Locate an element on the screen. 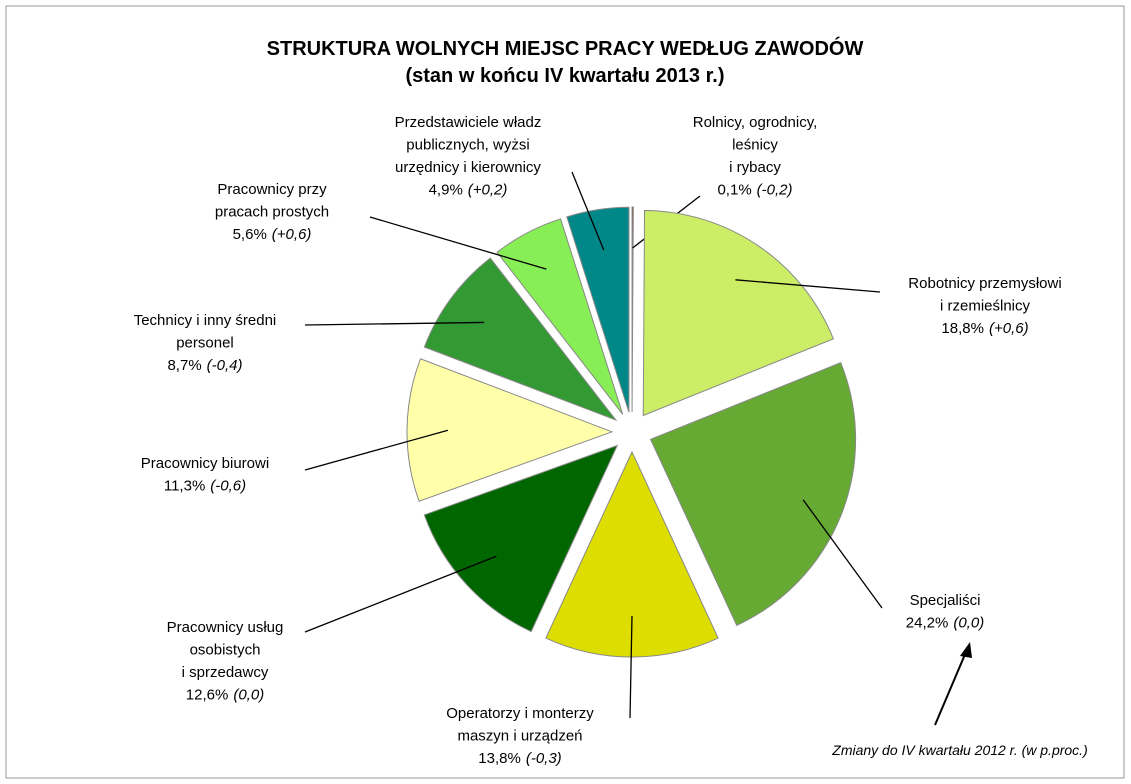 The image size is (1131, 784). value-label: 11,3% is located at coordinates (184, 486).